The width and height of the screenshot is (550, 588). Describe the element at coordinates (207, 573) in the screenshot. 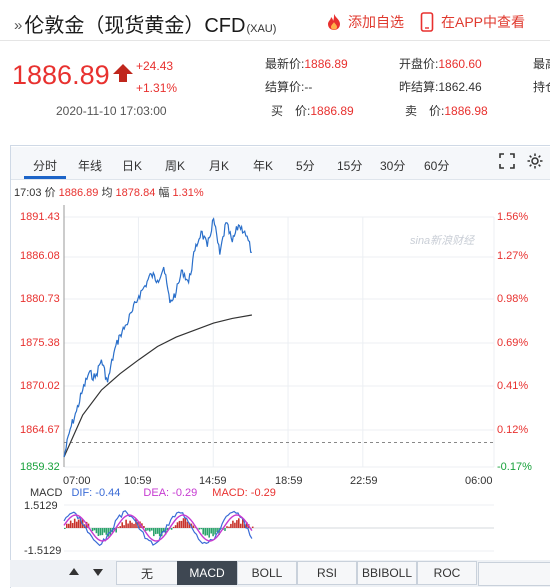

I see `indicator-tab-macd: MACD` at that location.